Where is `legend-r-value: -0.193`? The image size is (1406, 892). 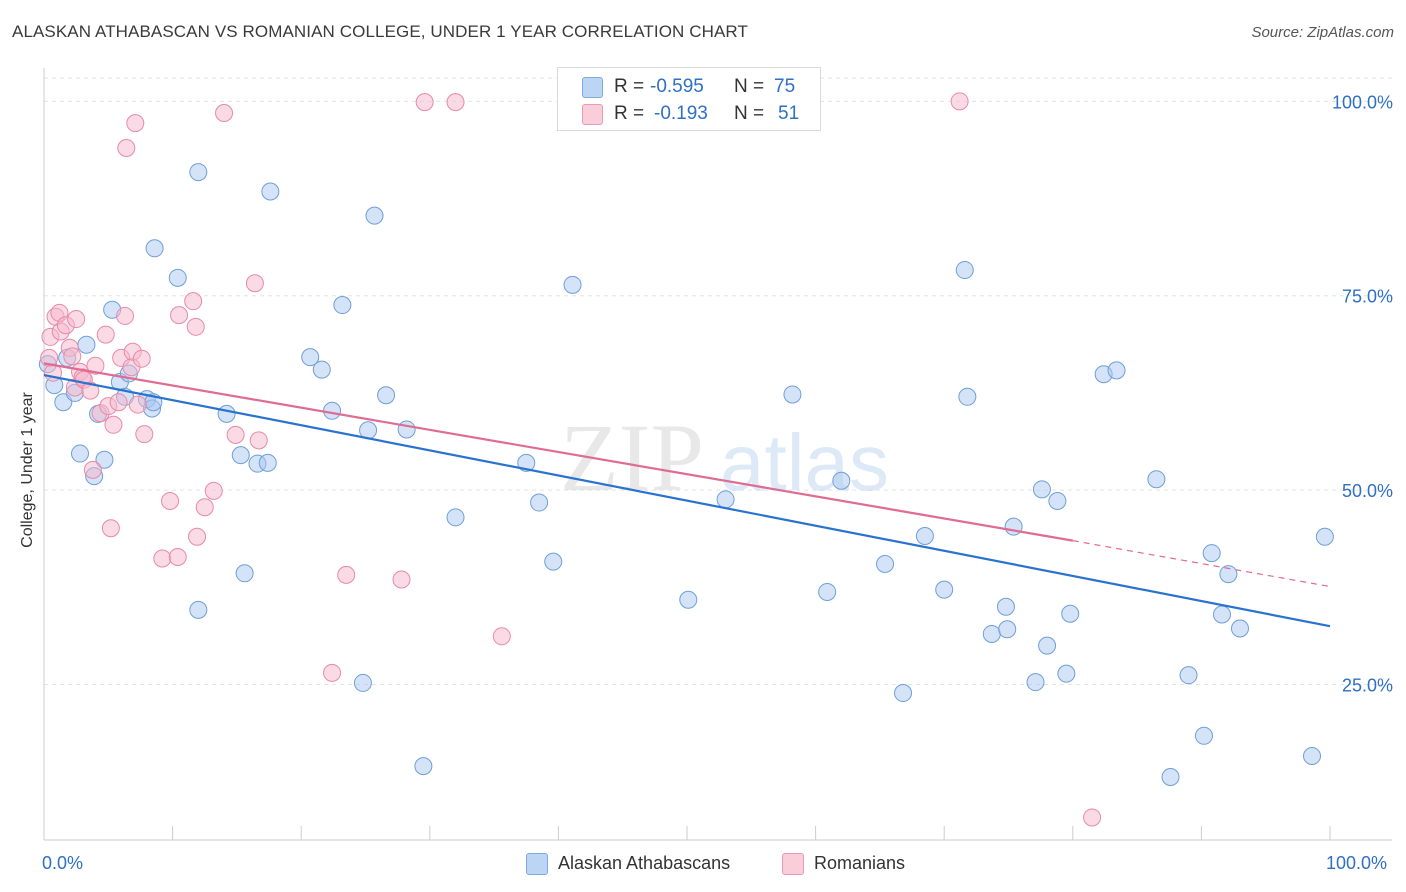 legend-r-value: -0.193 is located at coordinates (681, 113).